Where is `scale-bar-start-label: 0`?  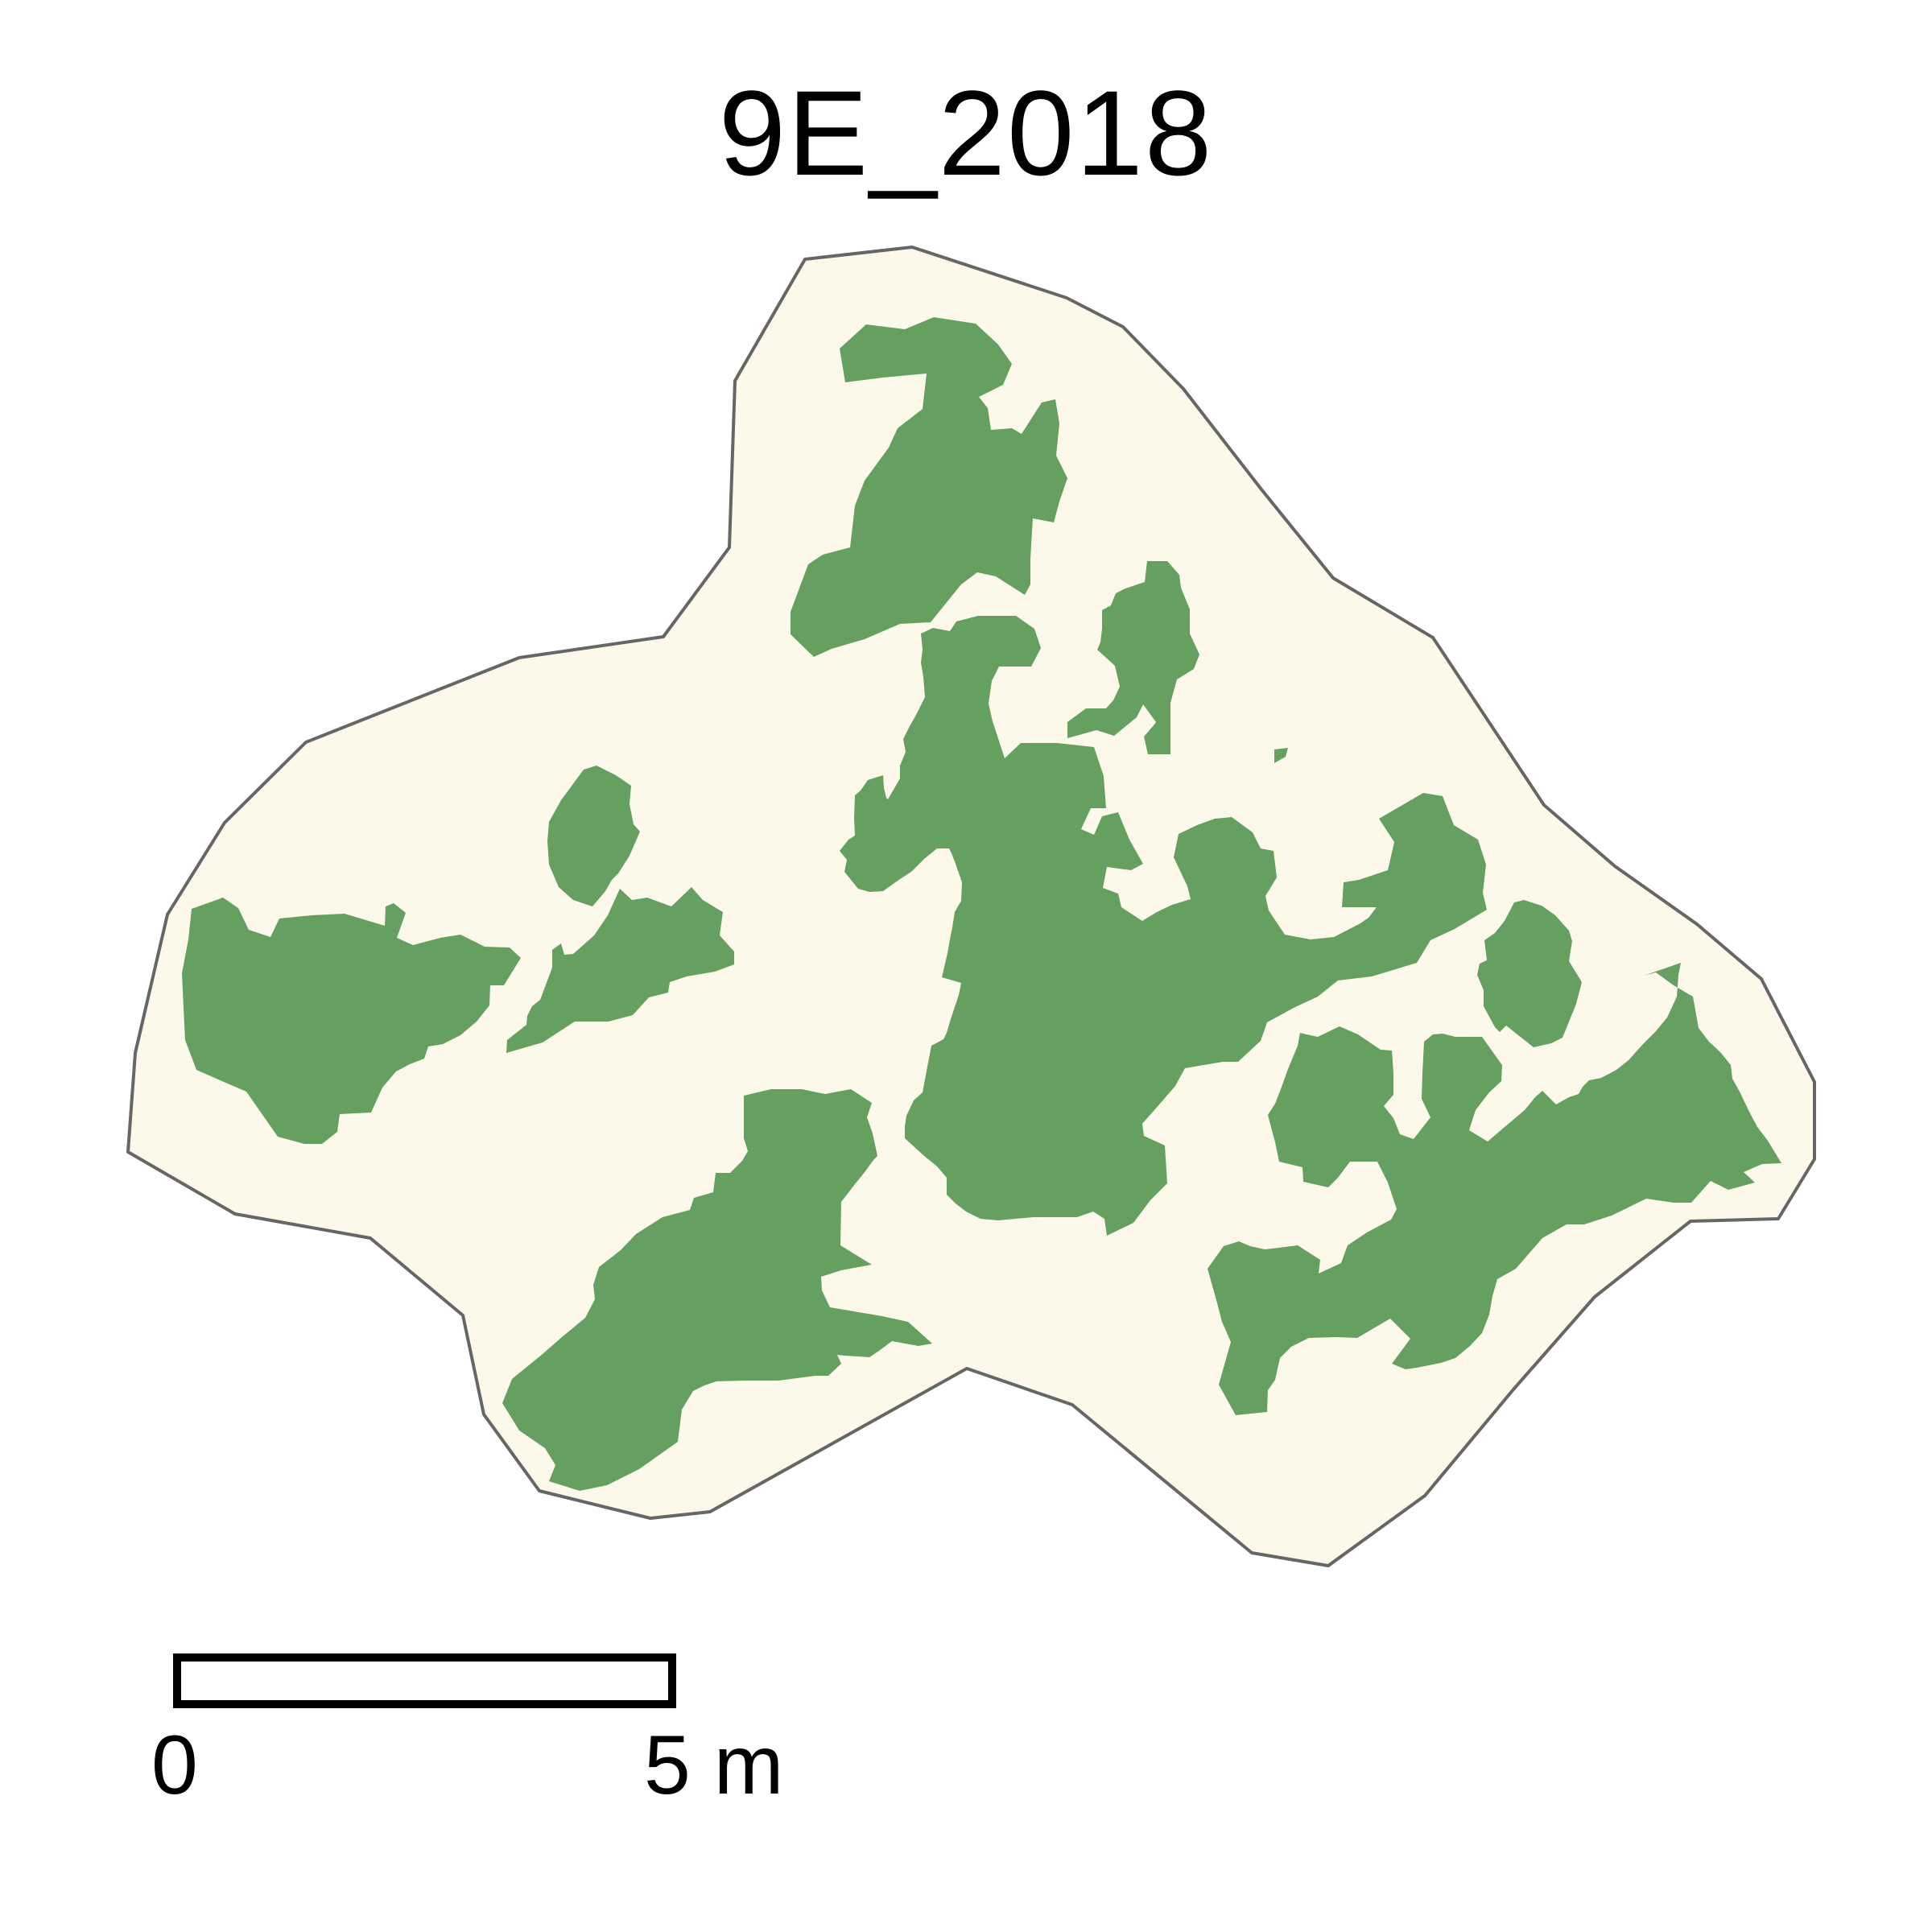
scale-bar-start-label: 0 is located at coordinates (174, 1766).